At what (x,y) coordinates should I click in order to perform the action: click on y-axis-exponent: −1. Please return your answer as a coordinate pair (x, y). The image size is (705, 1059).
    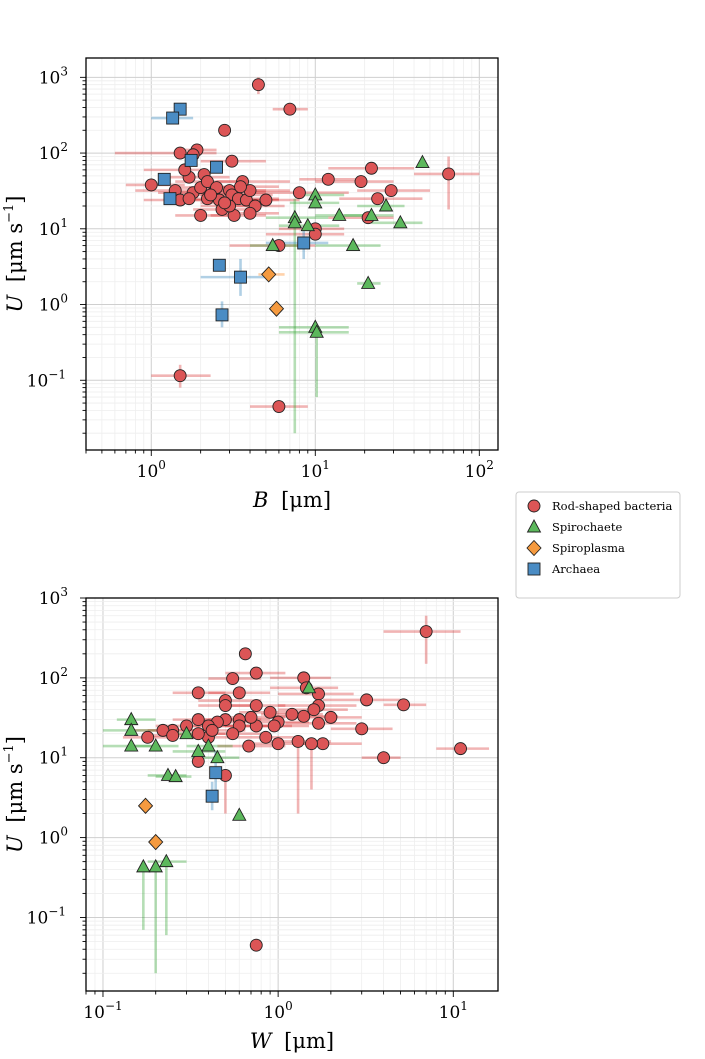
    Looking at the image, I should click on (9, 753).